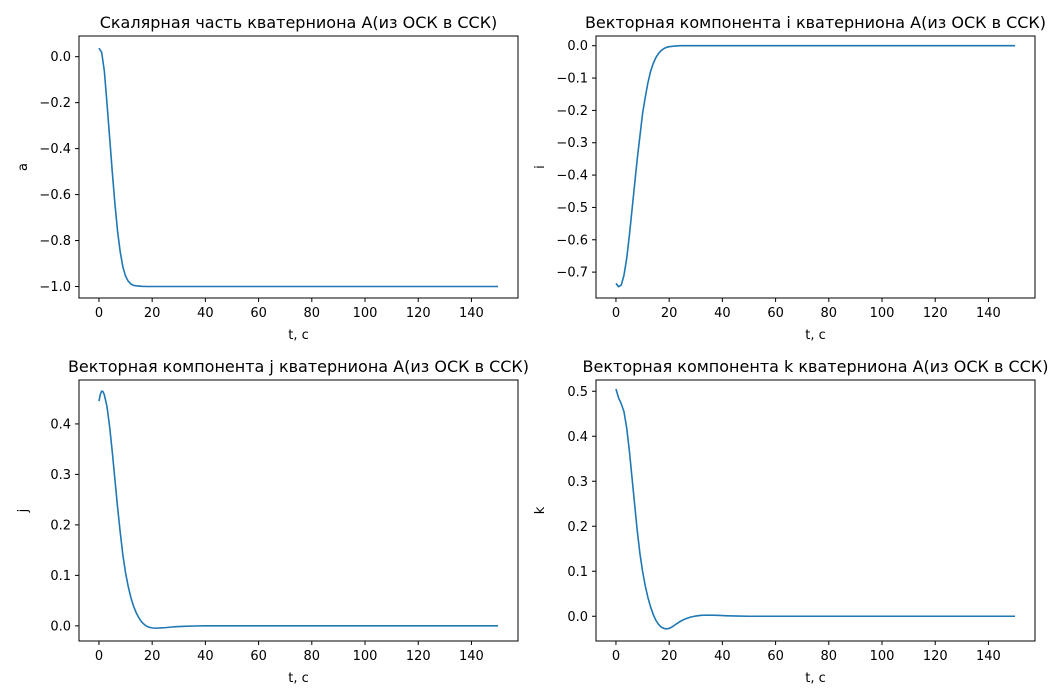 The width and height of the screenshot is (1050, 700). What do you see at coordinates (572, 273) in the screenshot?
I see `y-tick-label: −0.7` at bounding box center [572, 273].